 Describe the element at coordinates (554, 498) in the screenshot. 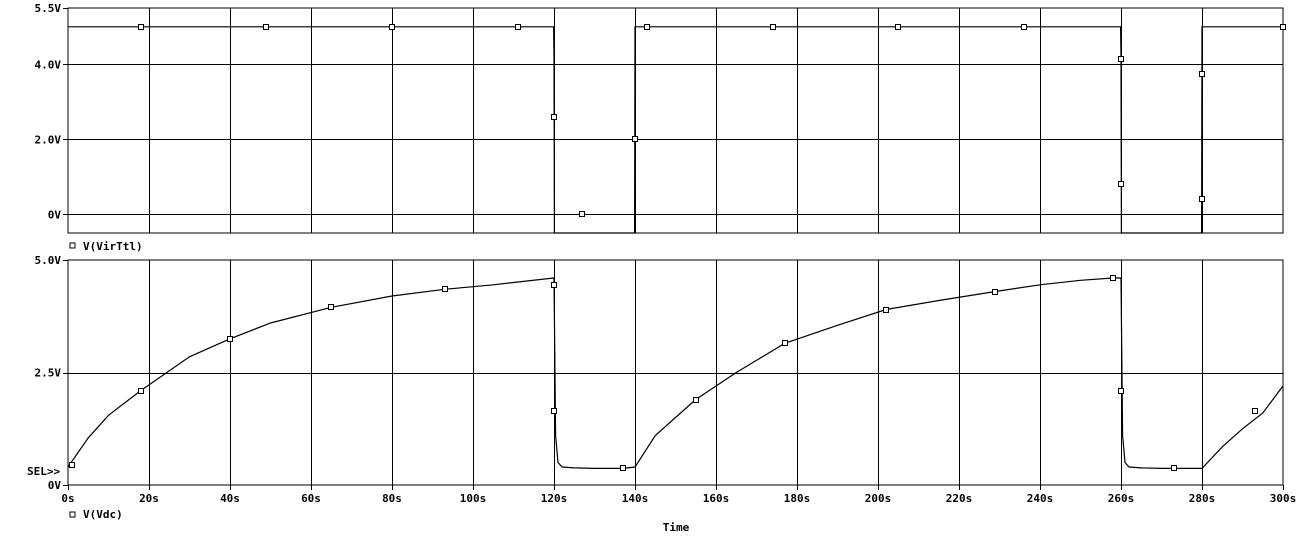

I see `x-tick-label: 120s` at that location.